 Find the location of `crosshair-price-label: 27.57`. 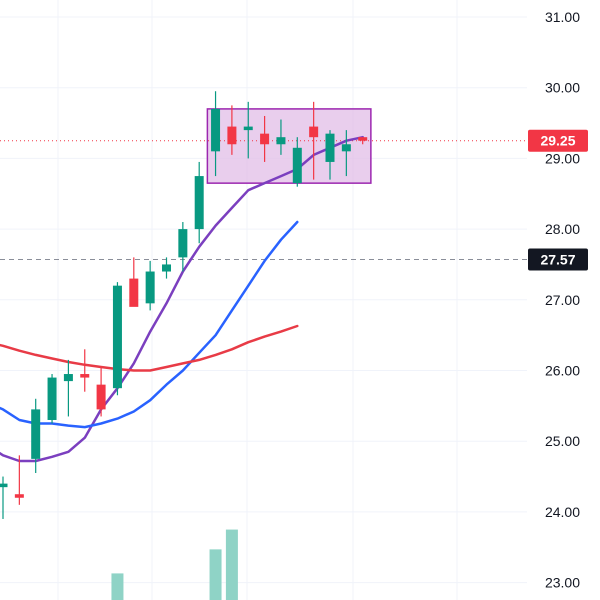

crosshair-price-label: 27.57 is located at coordinates (557, 260).